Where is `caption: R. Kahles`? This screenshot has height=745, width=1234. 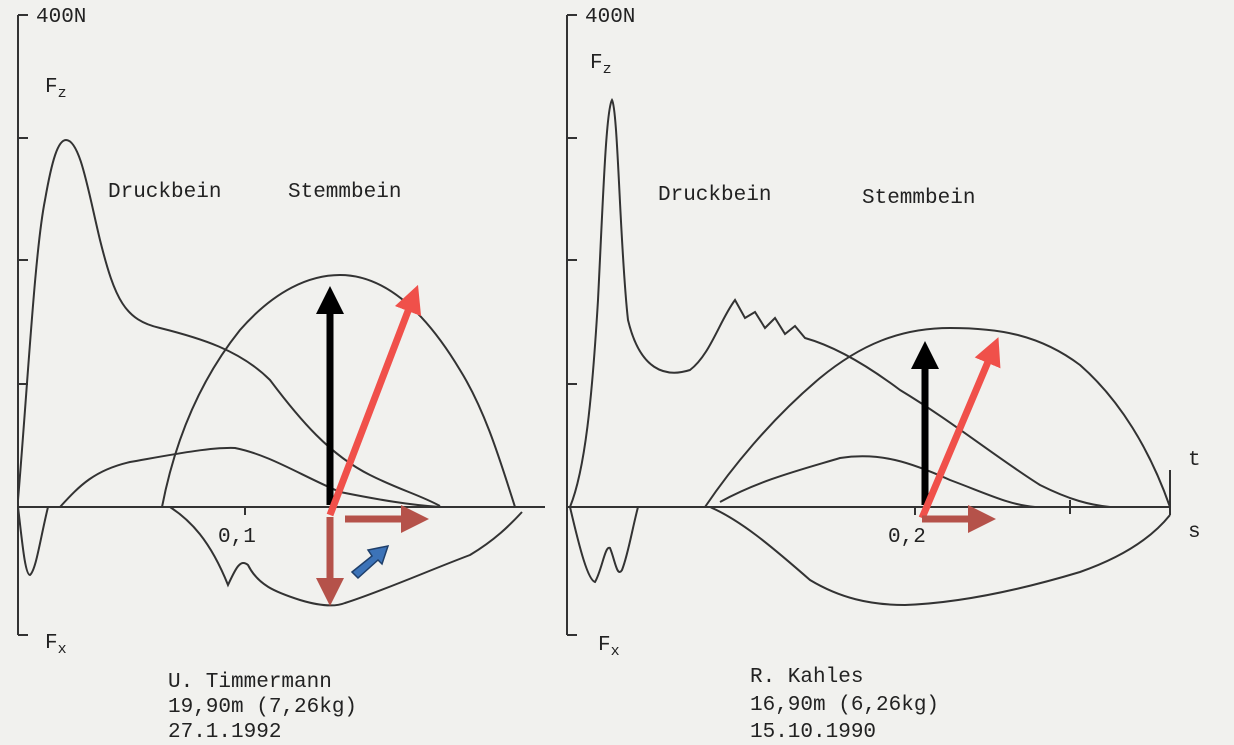
caption: R. Kahles is located at coordinates (806, 677).